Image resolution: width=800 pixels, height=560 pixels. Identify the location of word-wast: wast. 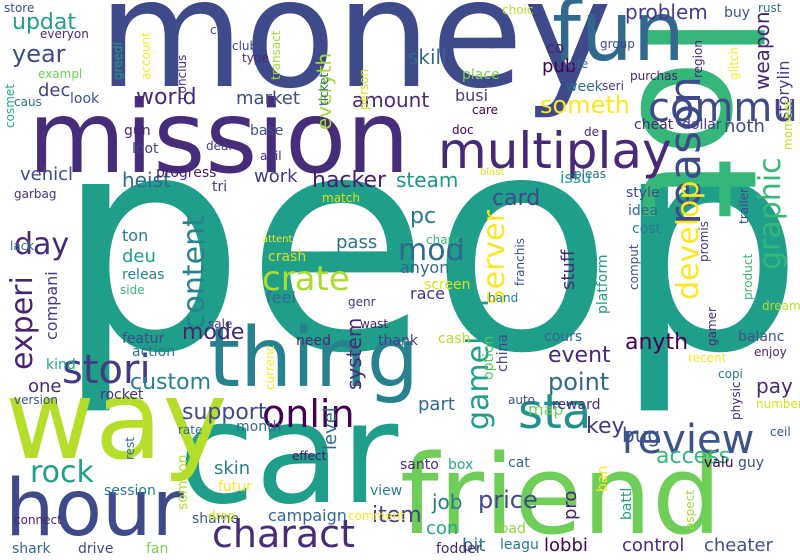
(374, 324).